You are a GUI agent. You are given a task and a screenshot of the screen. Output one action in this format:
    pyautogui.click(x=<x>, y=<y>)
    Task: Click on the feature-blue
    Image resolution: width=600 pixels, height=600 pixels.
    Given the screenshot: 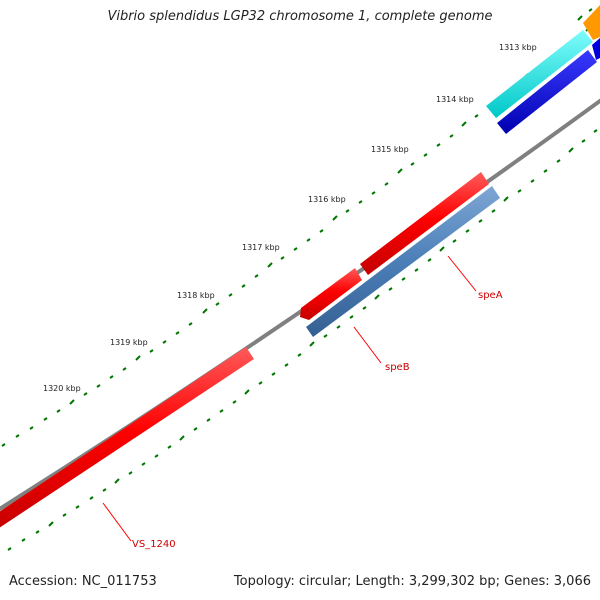 What is the action you would take?
    pyautogui.click(x=547, y=92)
    